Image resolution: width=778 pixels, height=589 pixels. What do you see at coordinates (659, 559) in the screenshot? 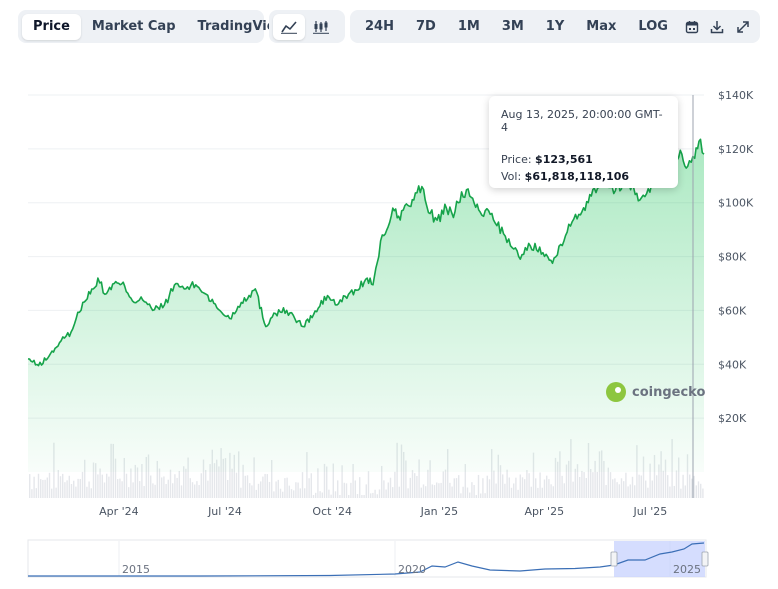
I see `navigator-selected-range` at bounding box center [659, 559].